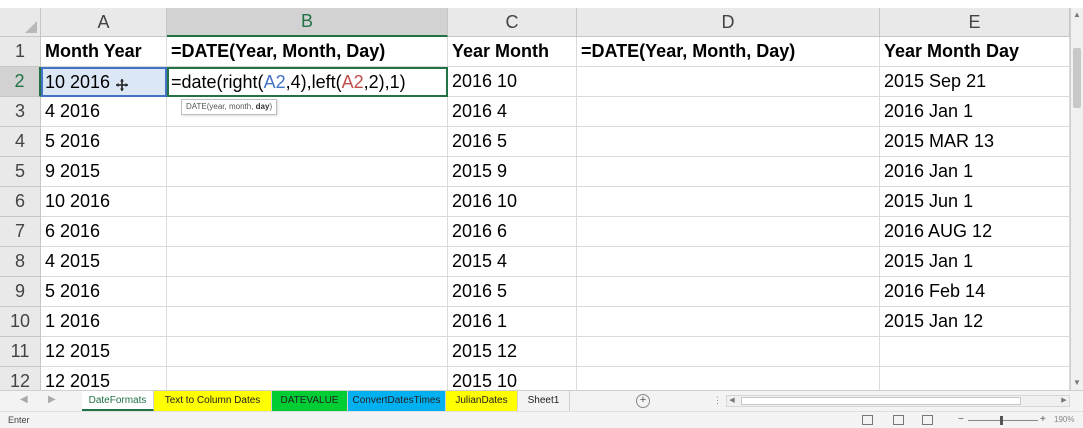  I want to click on column-header-b: B, so click(307, 22).